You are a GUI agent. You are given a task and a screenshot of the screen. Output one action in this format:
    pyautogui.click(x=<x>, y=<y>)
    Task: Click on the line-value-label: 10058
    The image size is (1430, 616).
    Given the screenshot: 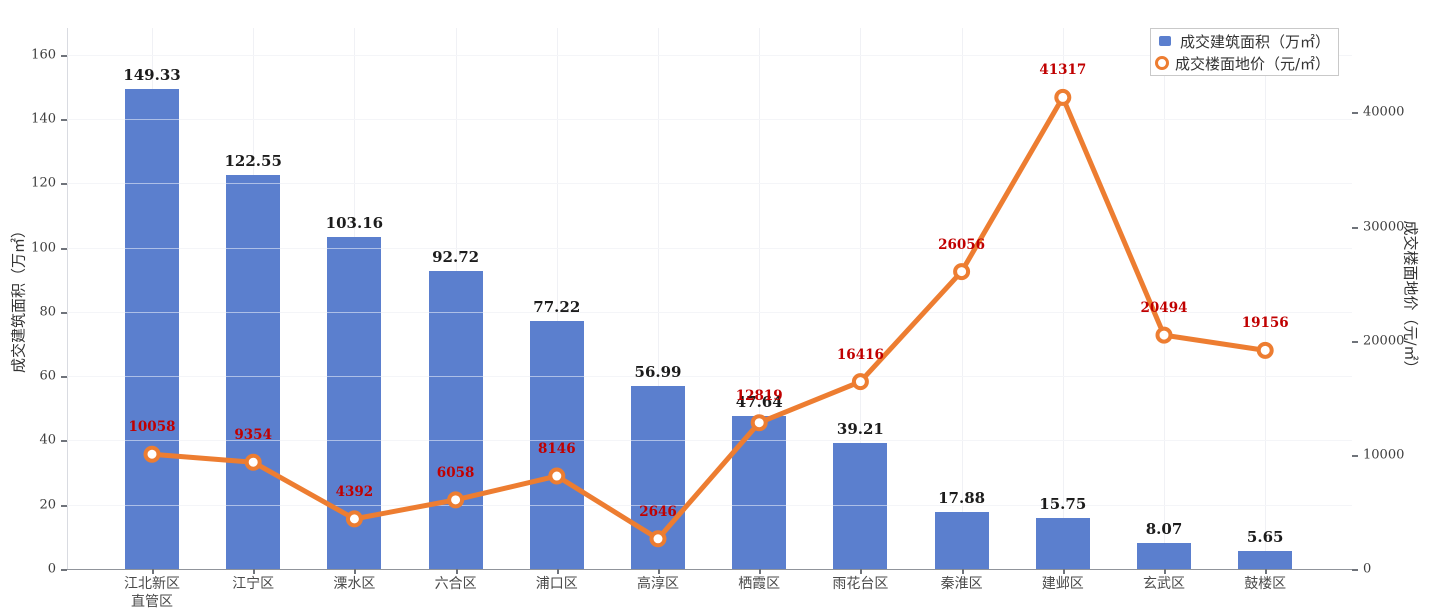 What is the action you would take?
    pyautogui.click(x=152, y=427)
    